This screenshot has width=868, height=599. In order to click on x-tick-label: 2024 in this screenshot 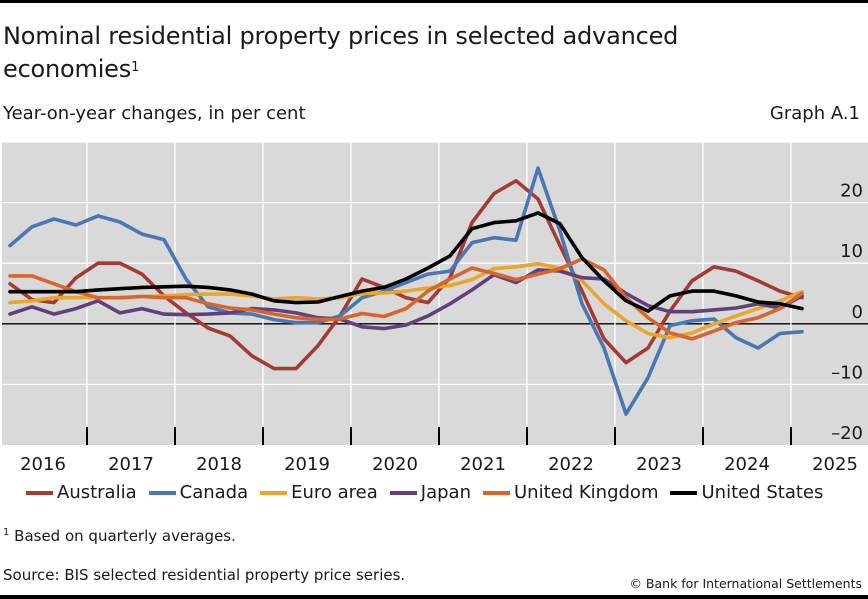, I will do `click(747, 462)`.